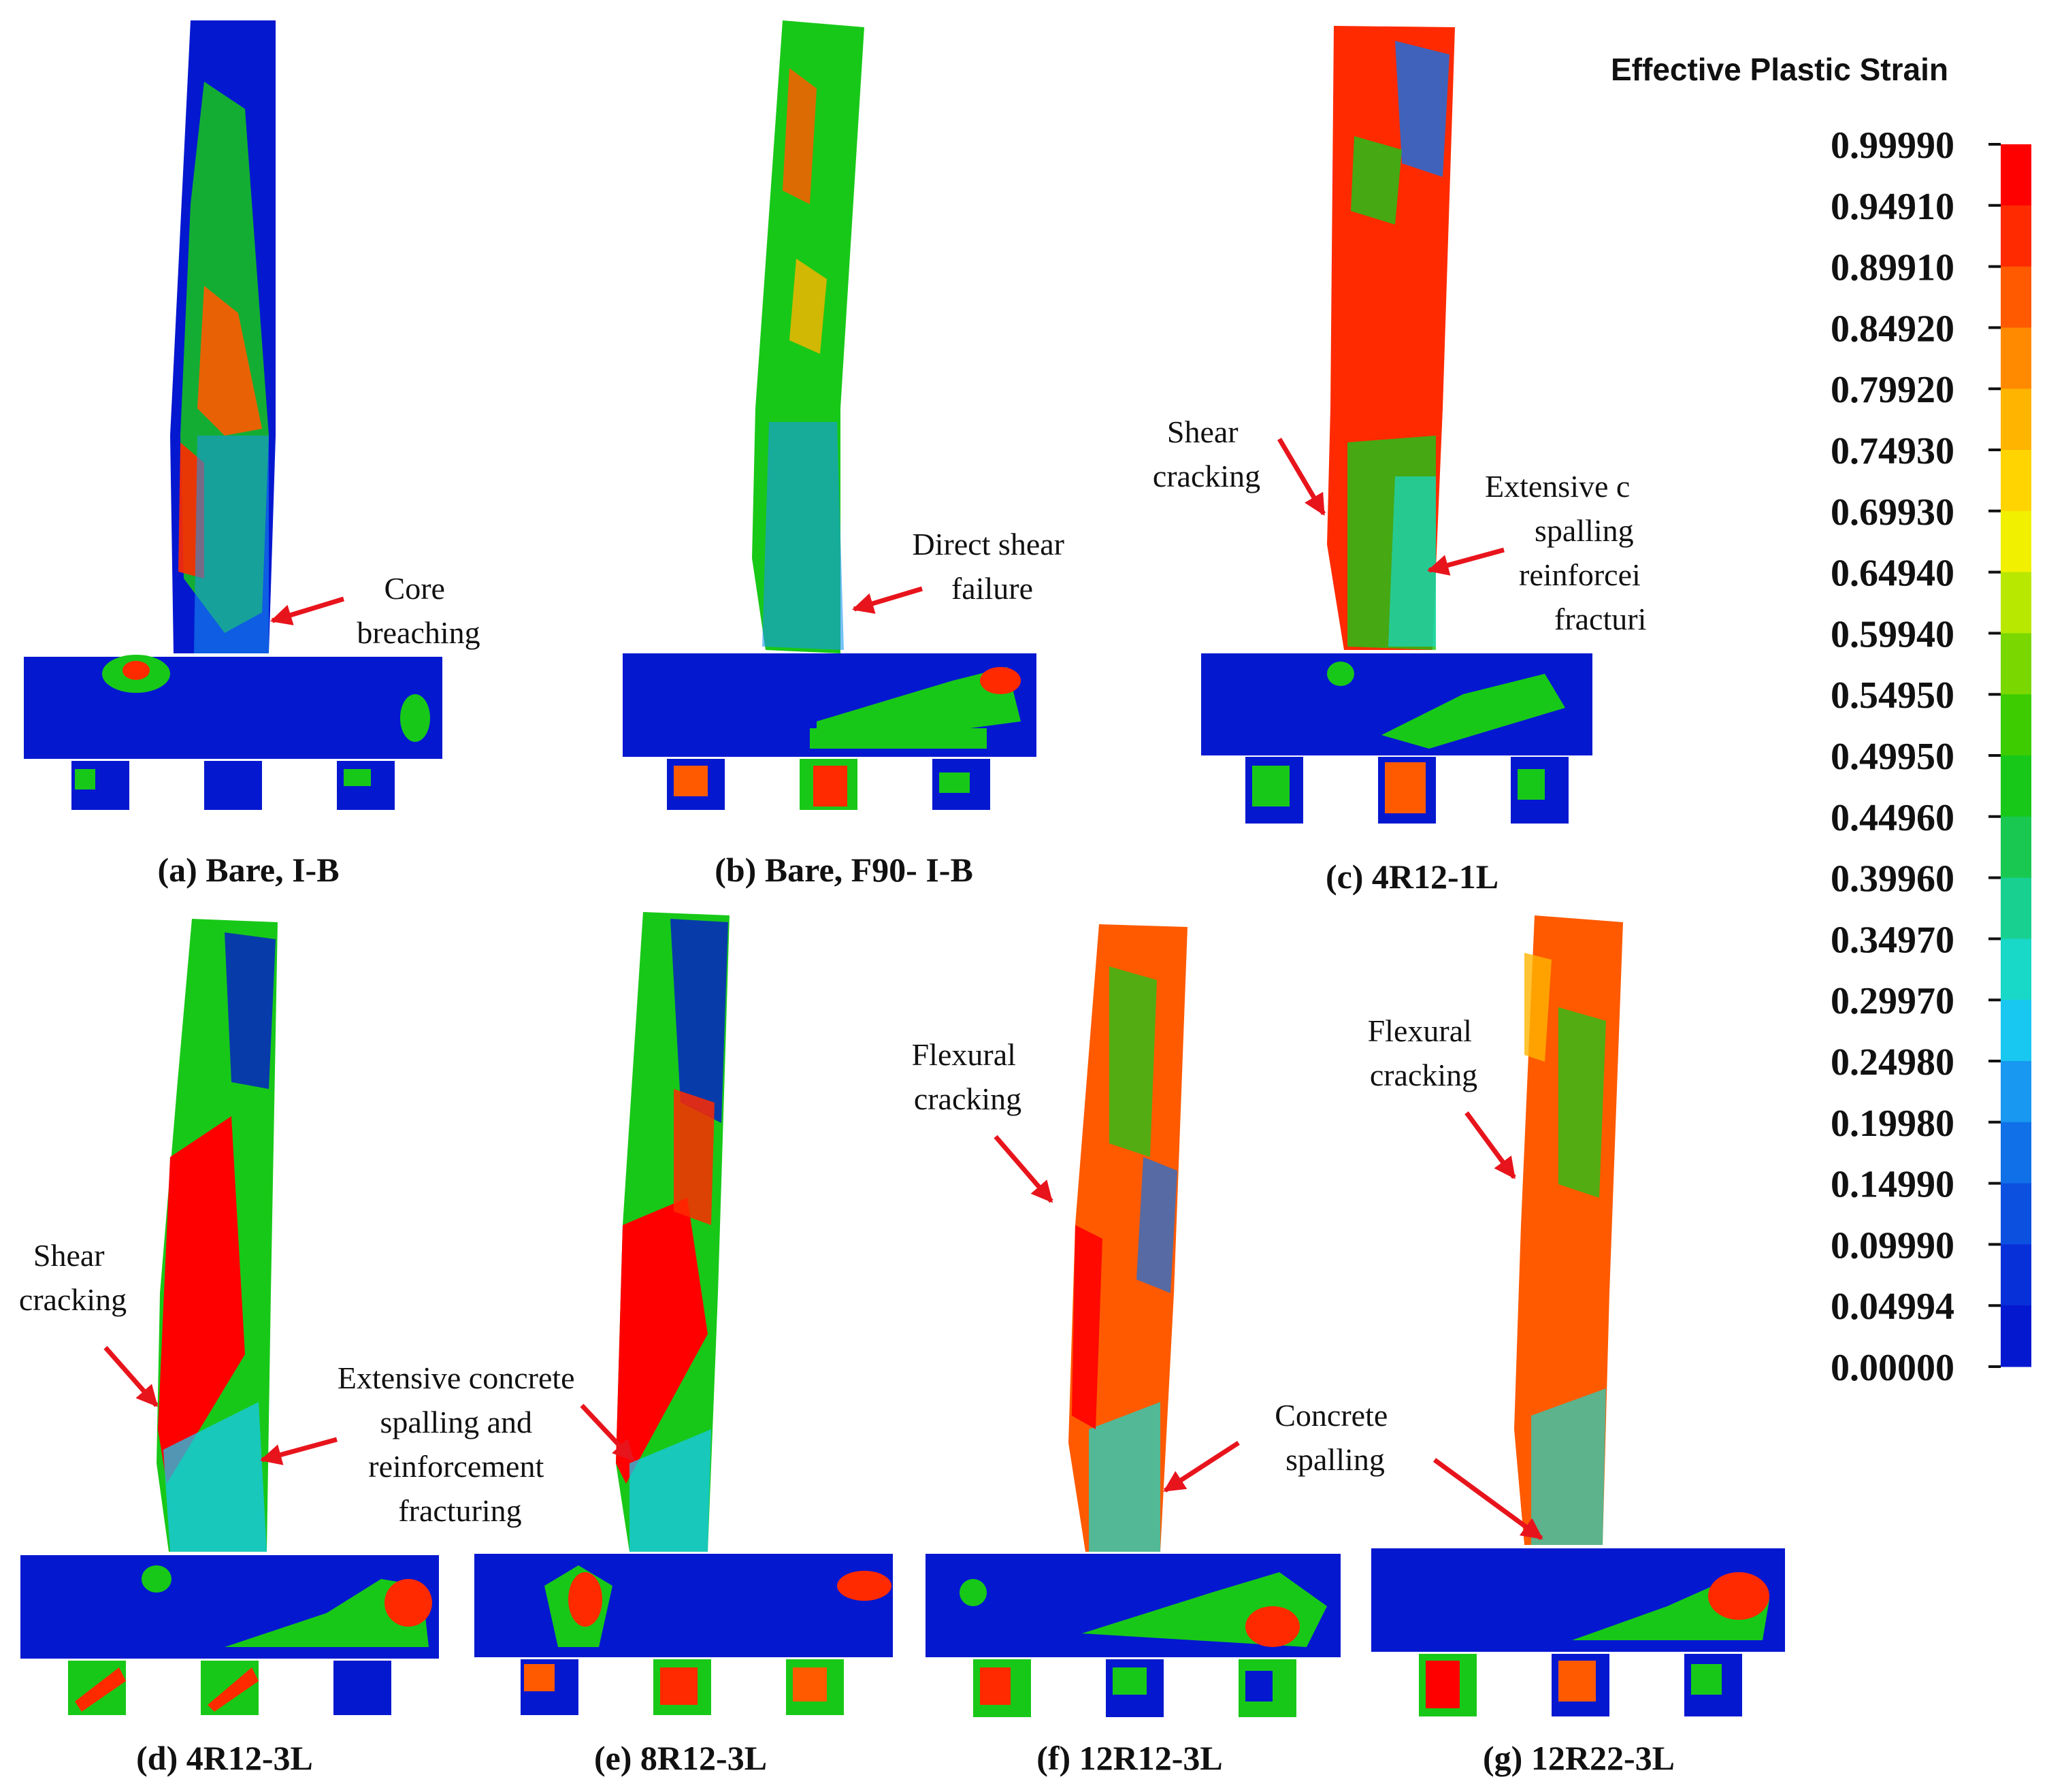 The width and height of the screenshot is (2047, 1792). Describe the element at coordinates (673, 1232) in the screenshot. I see `pier-column-e` at that location.